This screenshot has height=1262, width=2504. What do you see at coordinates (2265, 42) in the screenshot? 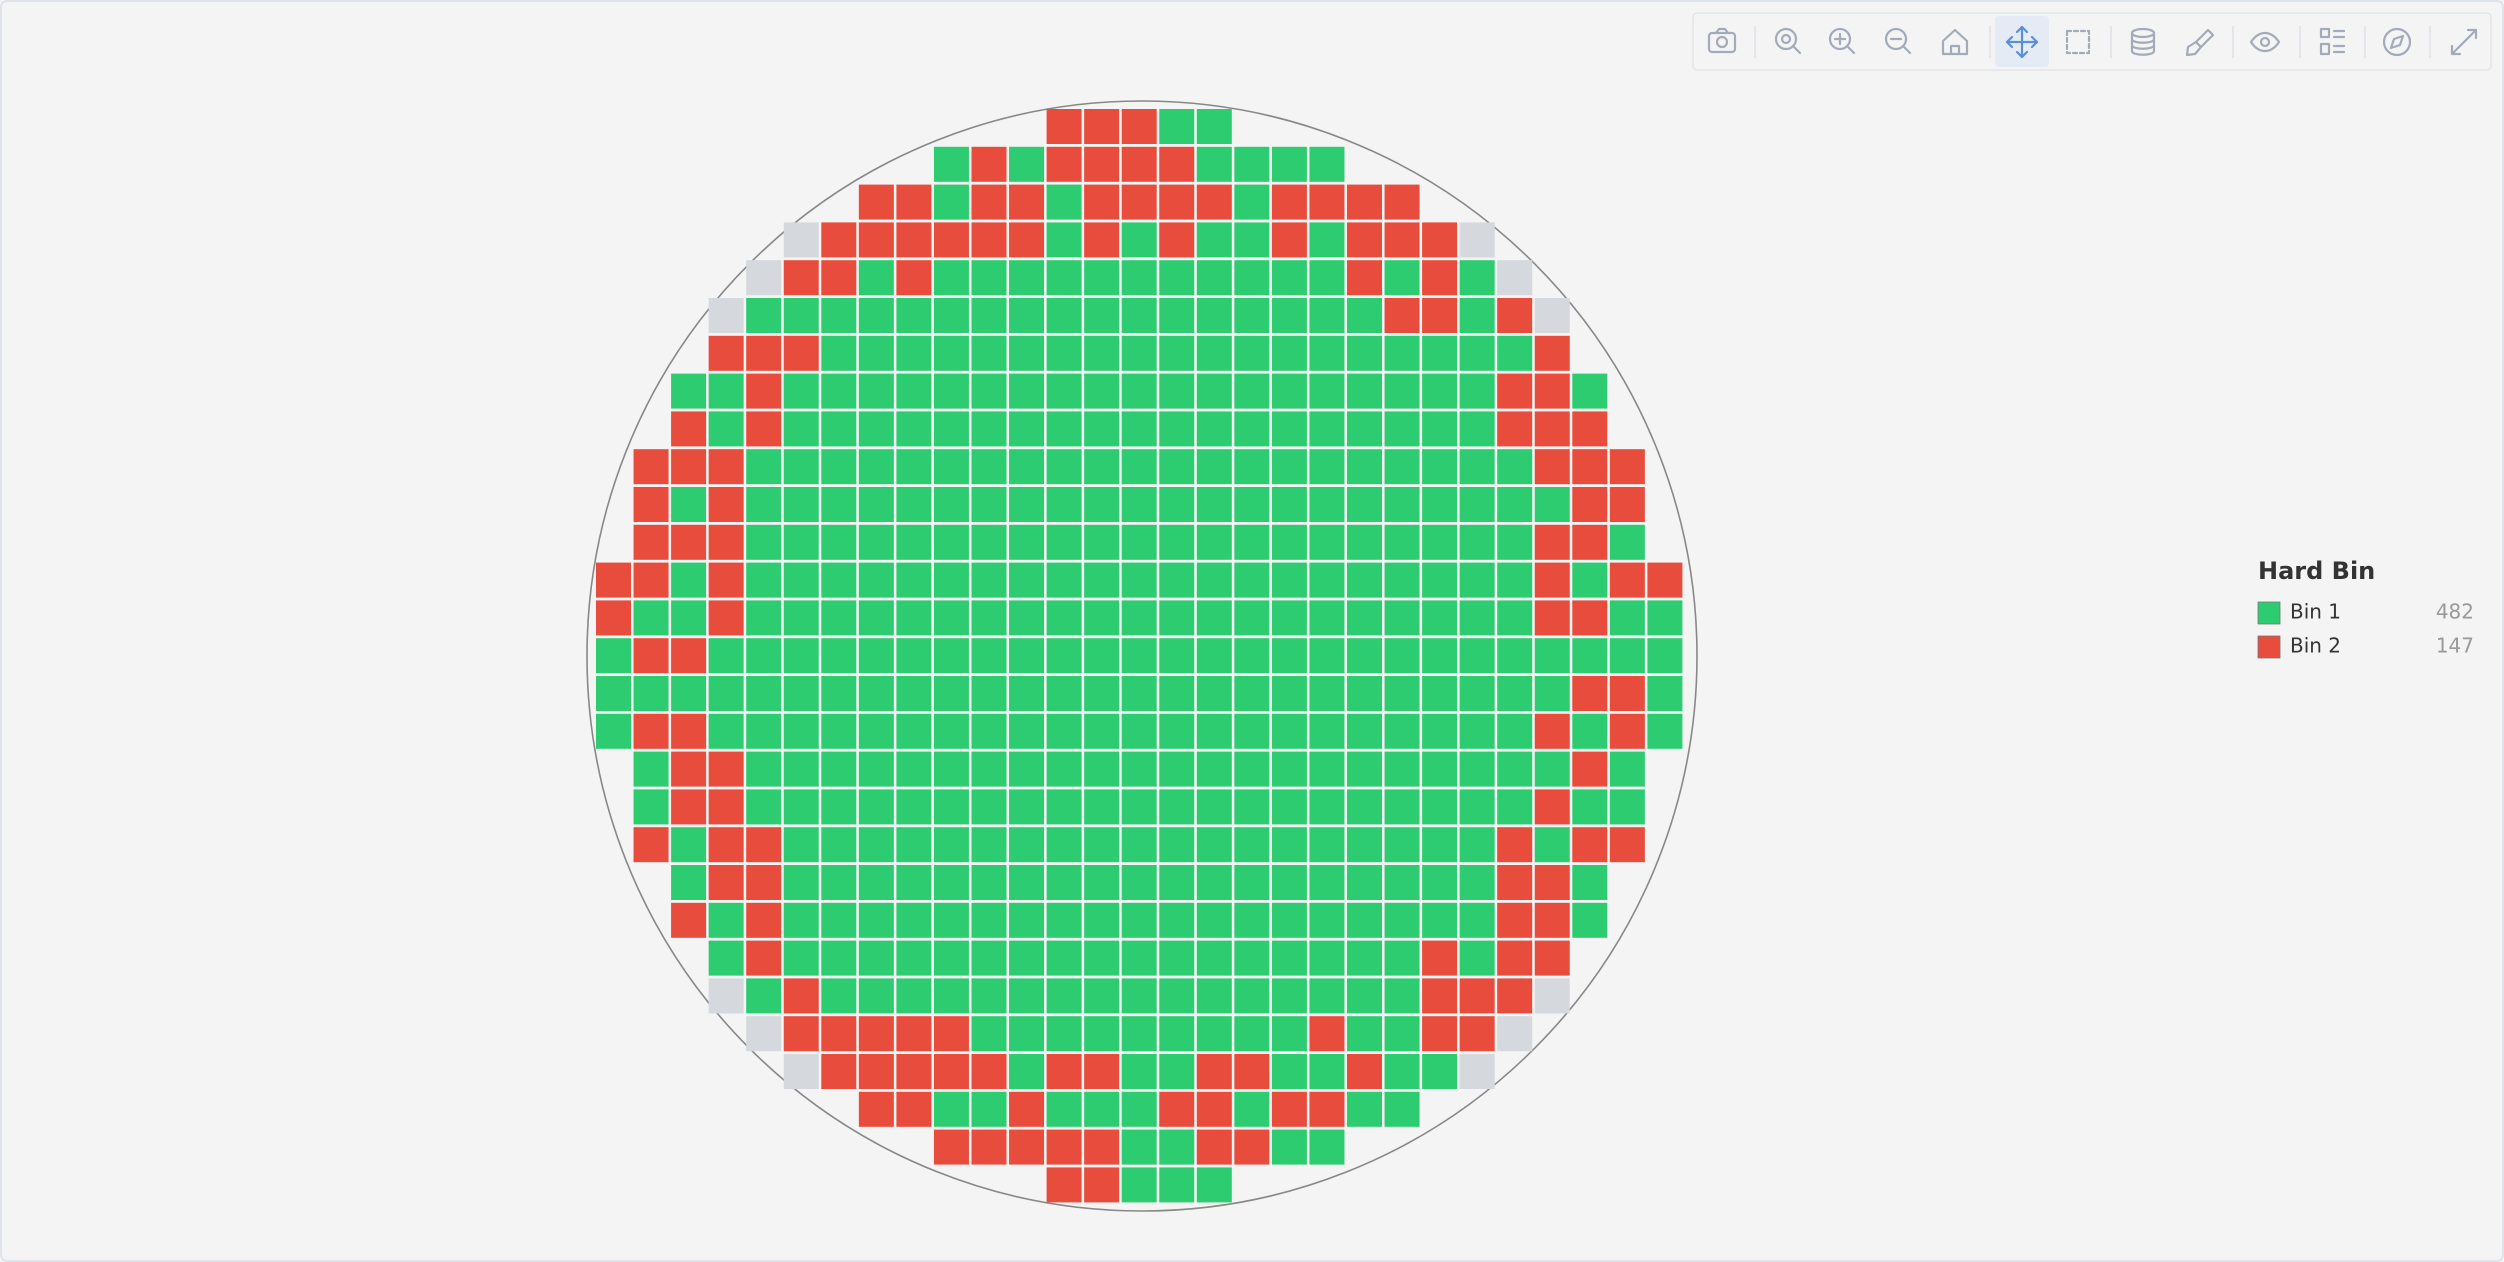
I see `eye-button` at bounding box center [2265, 42].